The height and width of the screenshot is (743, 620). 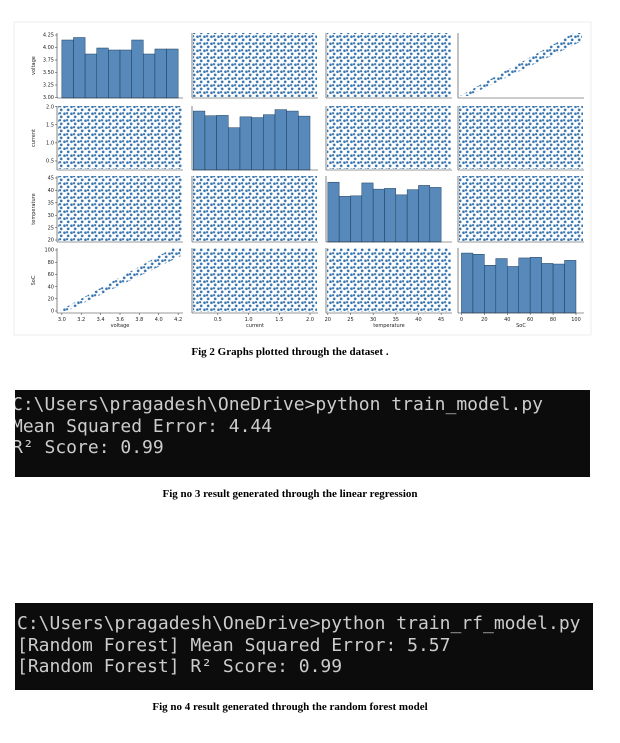 I want to click on x-tick-label: 60, so click(x=530, y=320).